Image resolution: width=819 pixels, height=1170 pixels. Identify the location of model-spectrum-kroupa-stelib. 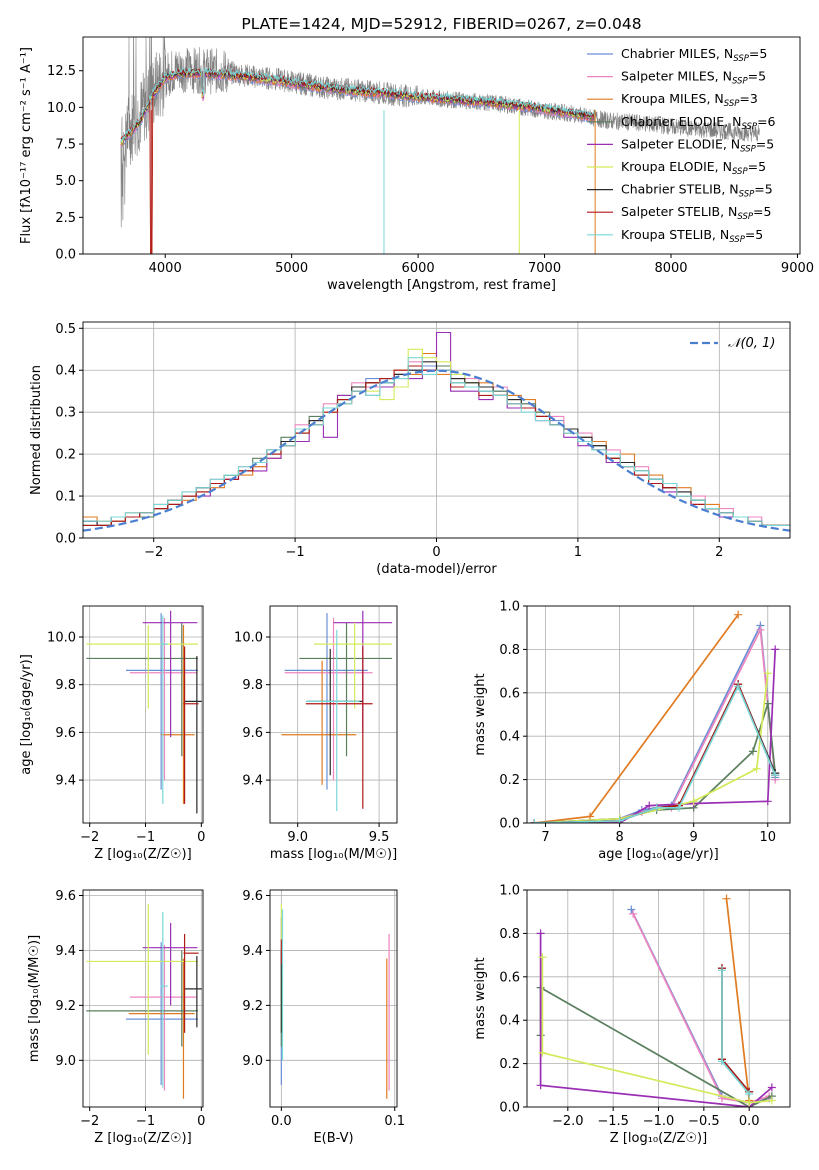
(358, 105).